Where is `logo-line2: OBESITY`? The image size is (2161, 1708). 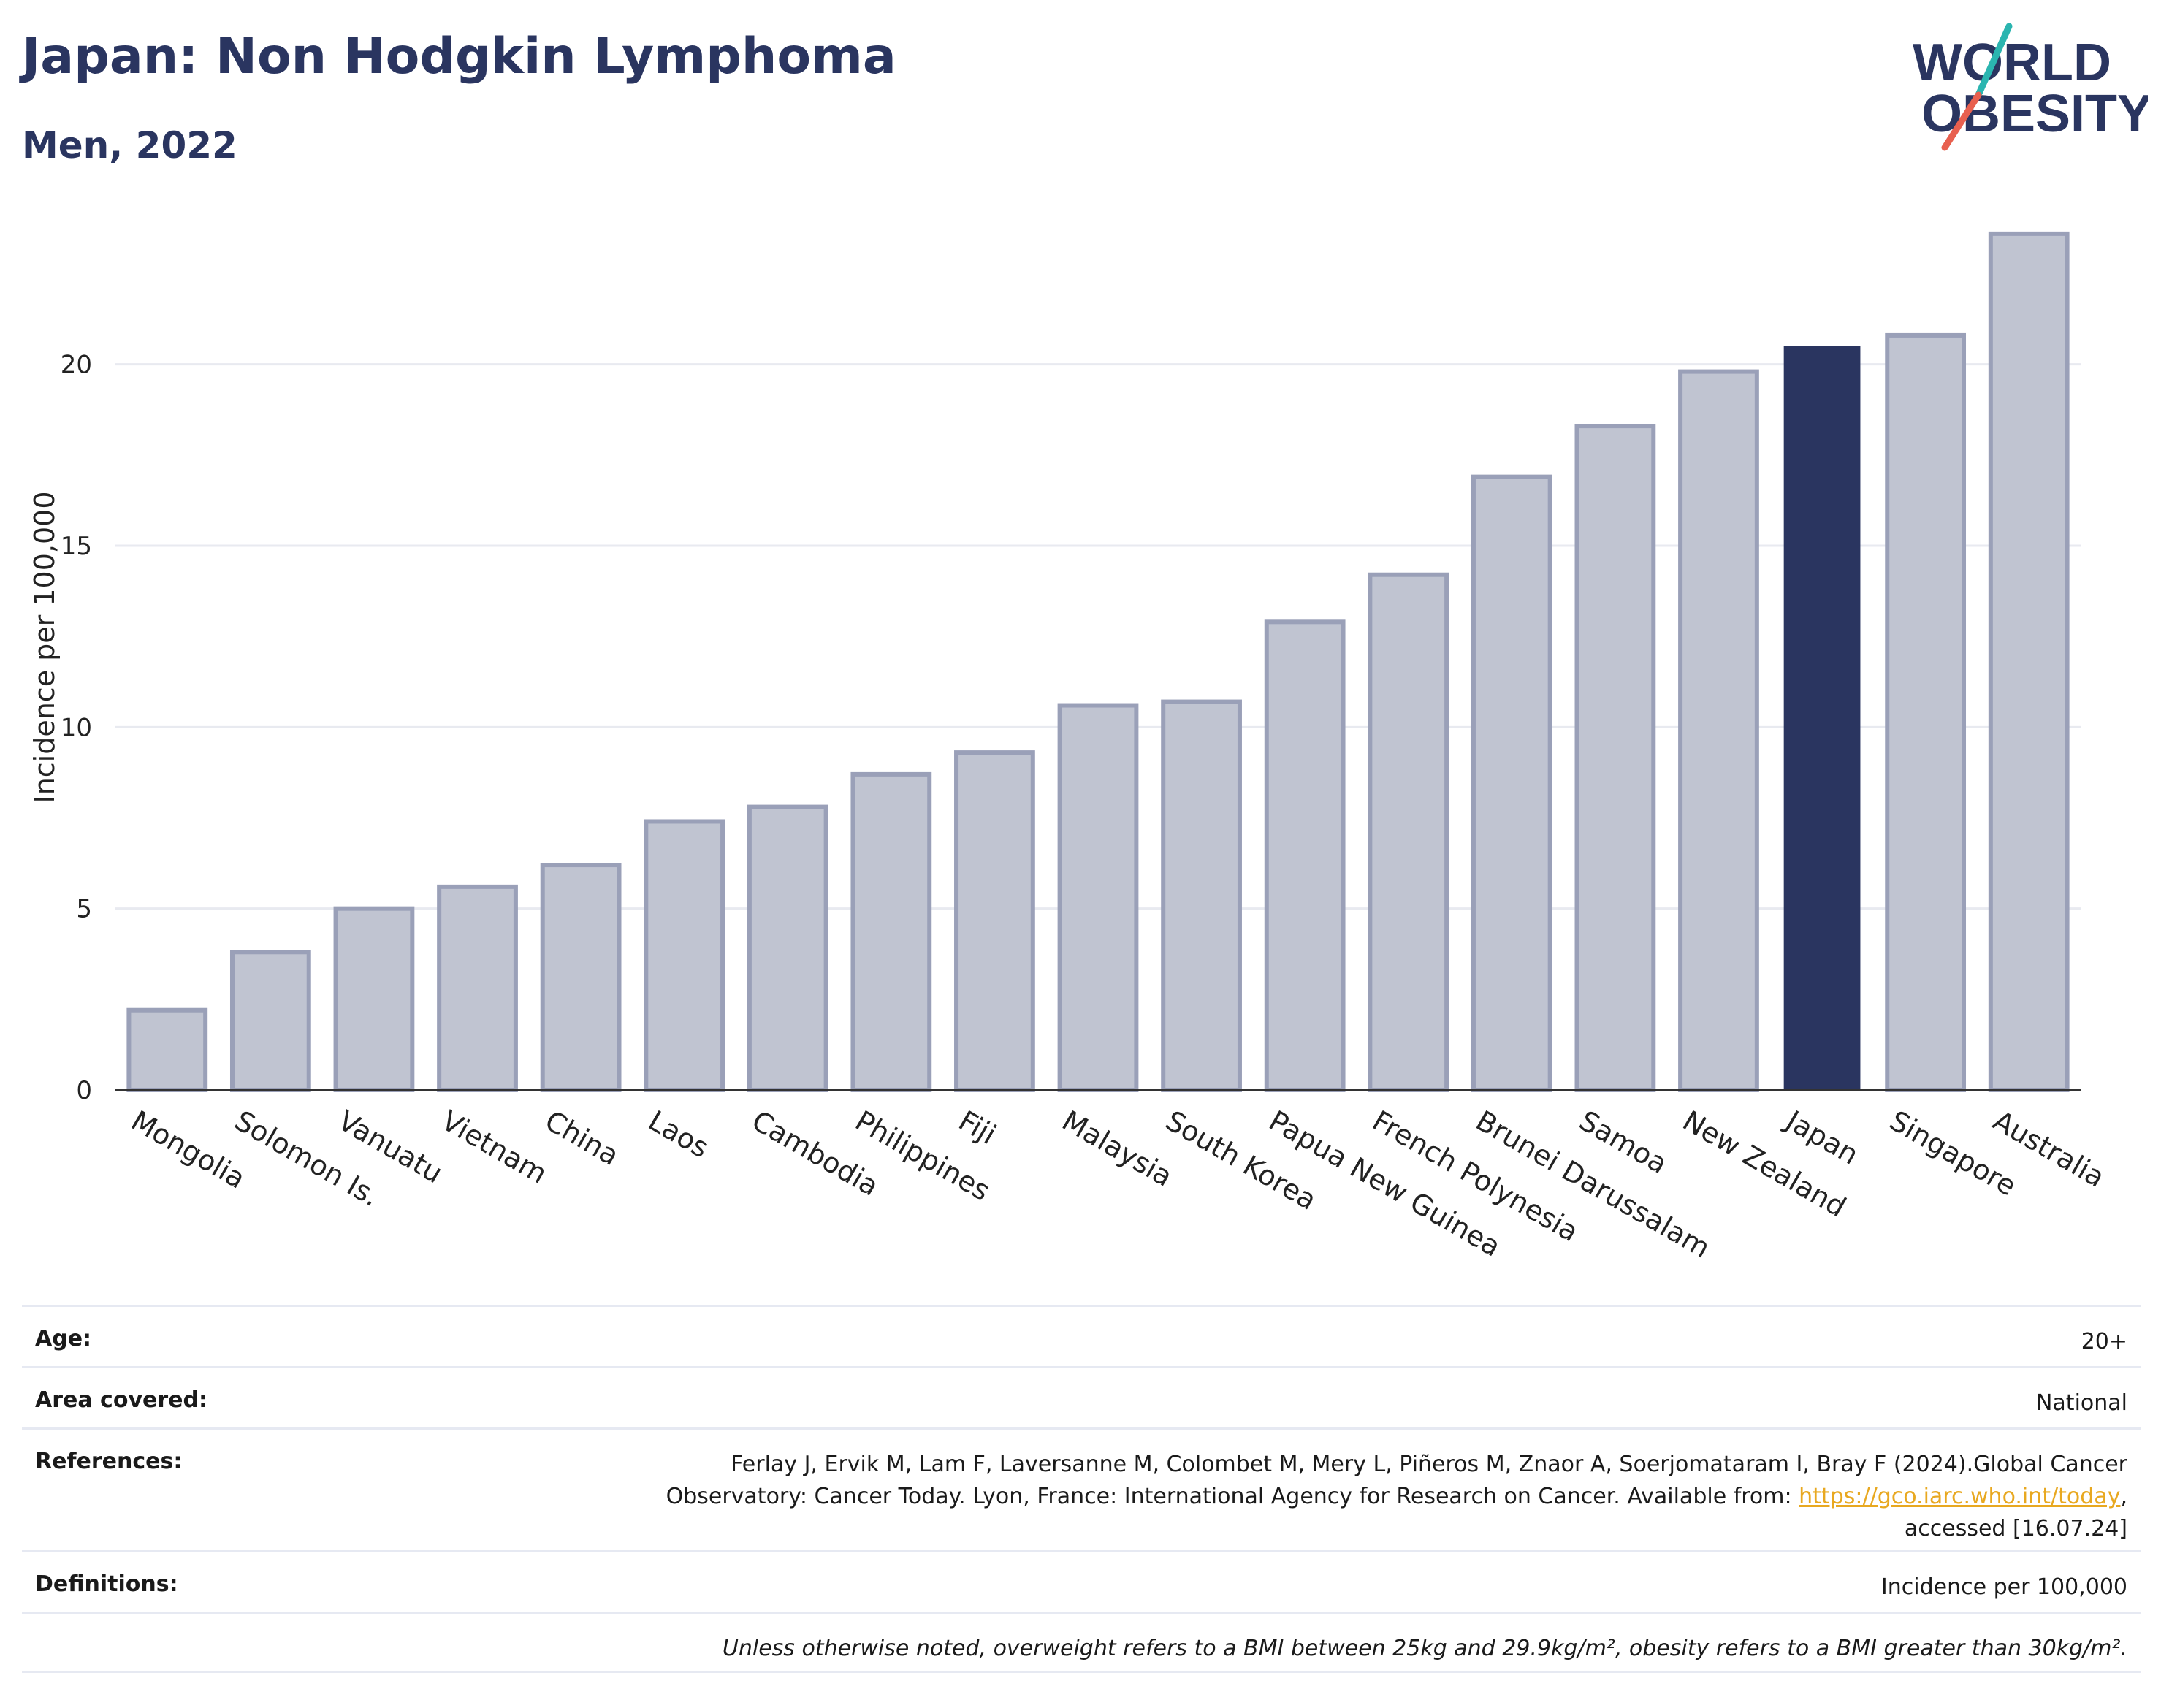 logo-line2: OBESITY is located at coordinates (2035, 114).